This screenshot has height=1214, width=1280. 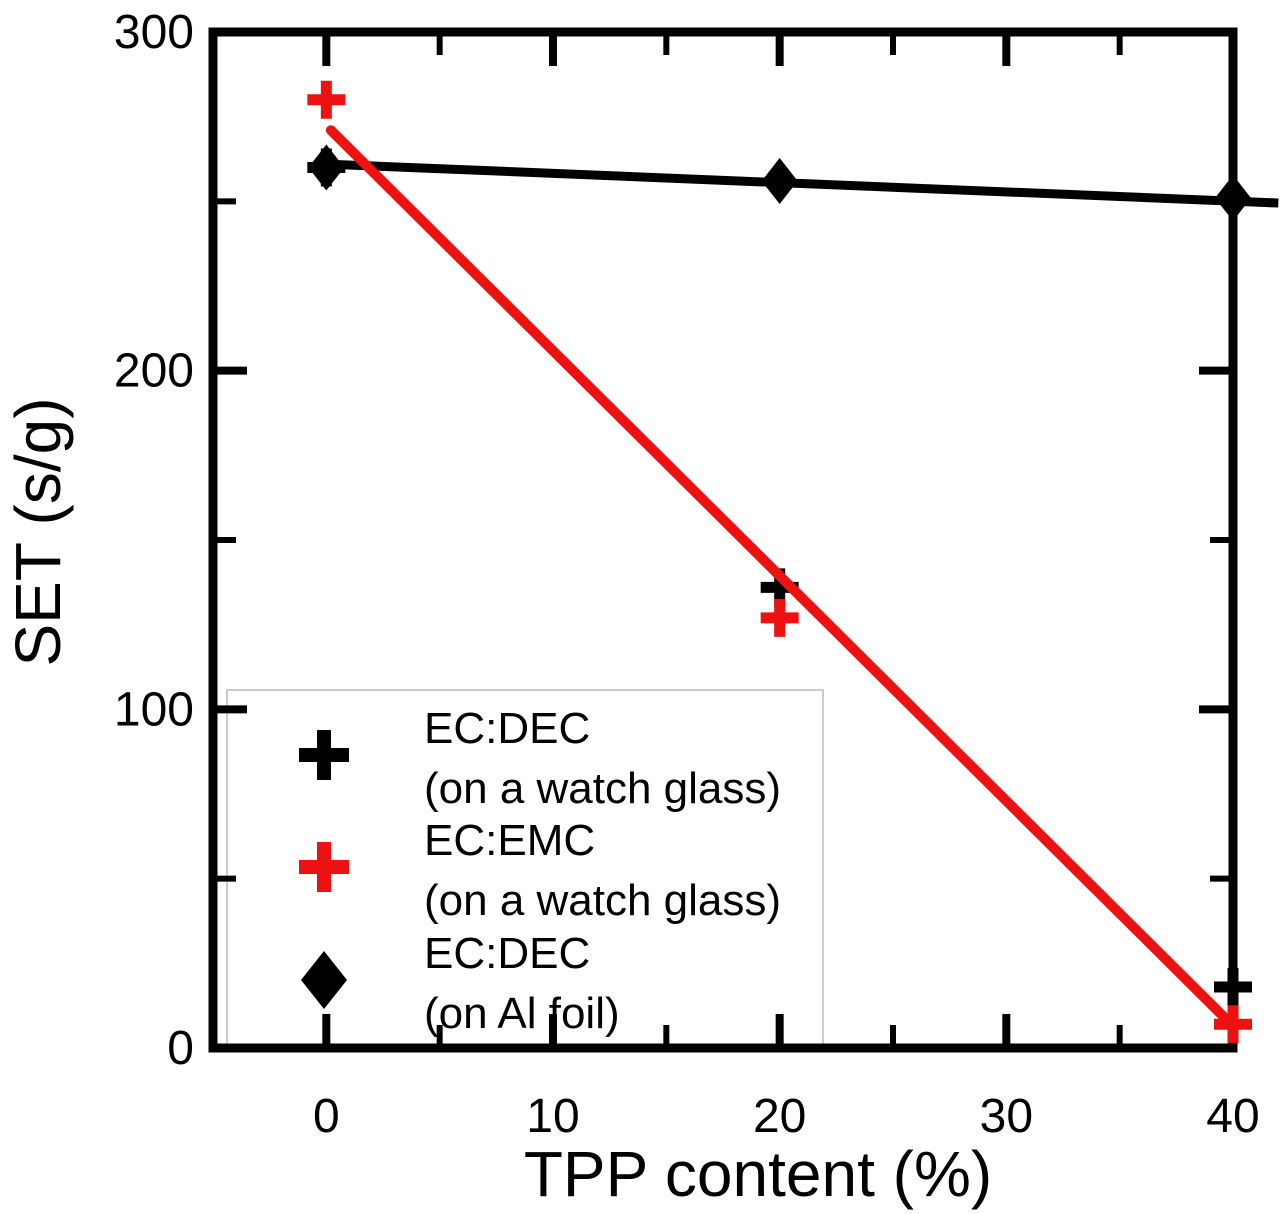 What do you see at coordinates (154, 32) in the screenshot?
I see `y-tick-label: 300` at bounding box center [154, 32].